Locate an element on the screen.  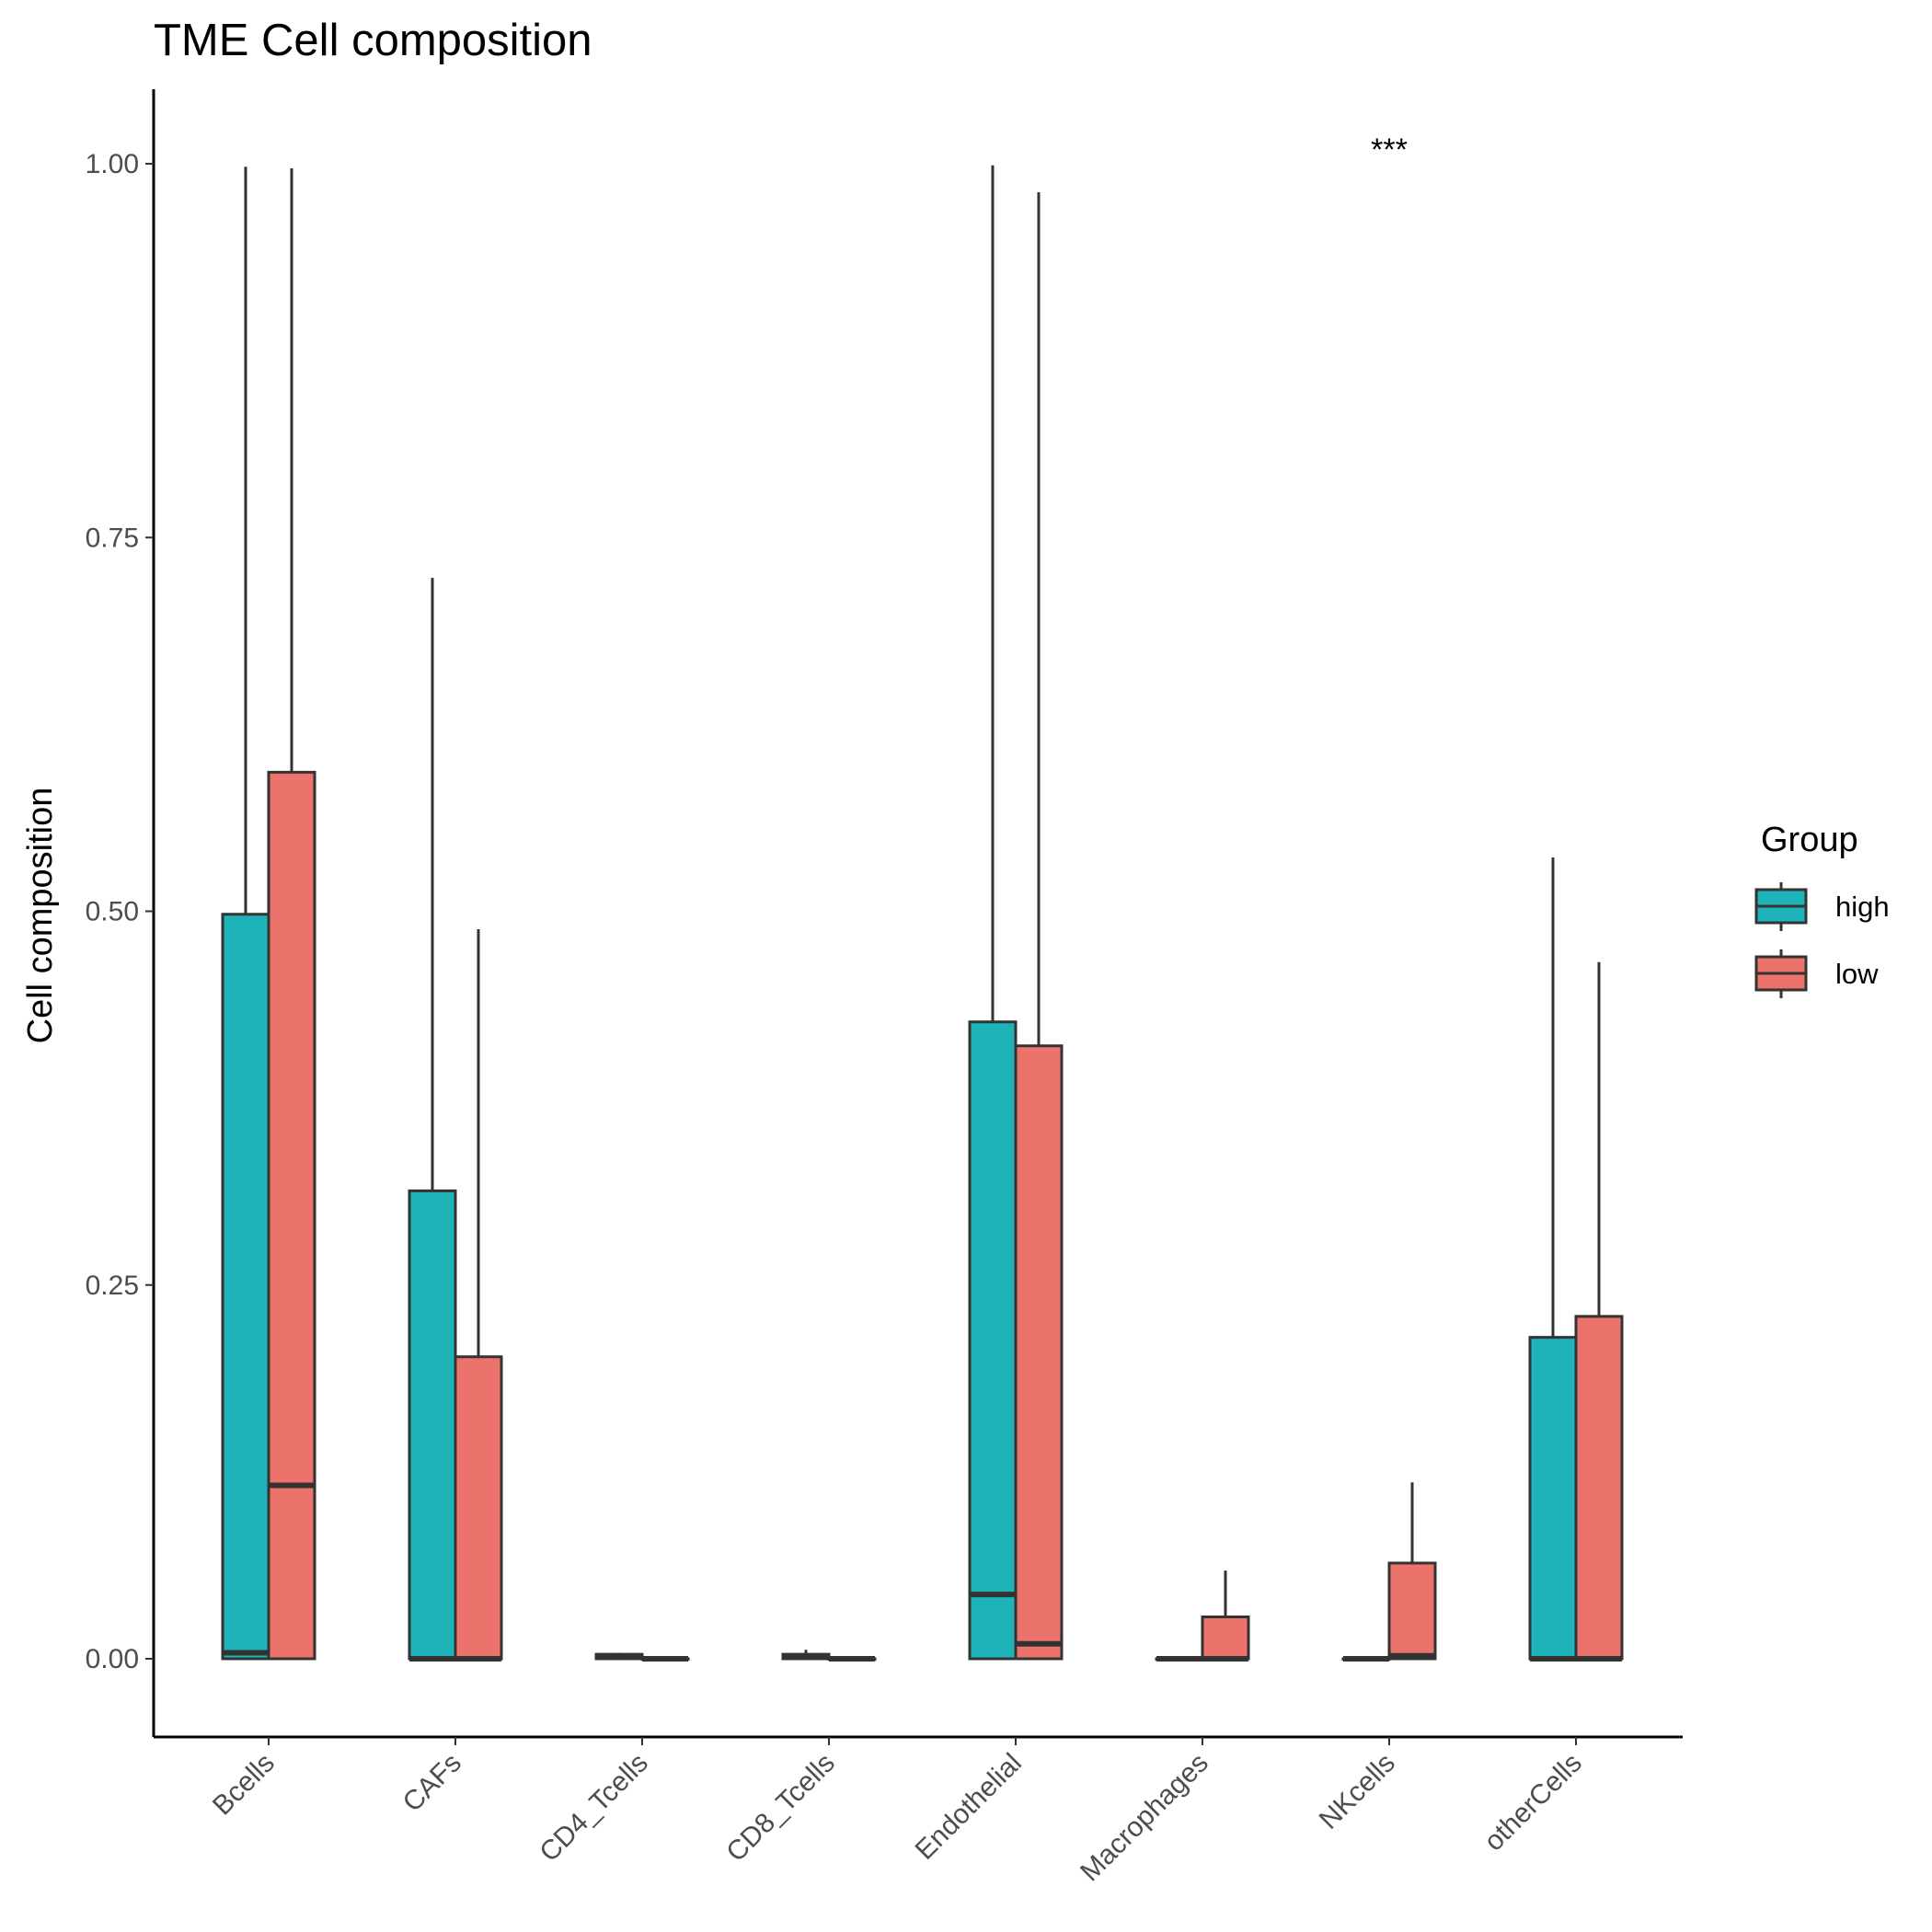
y-tick-label: 0.00 is located at coordinates (112, 1659).